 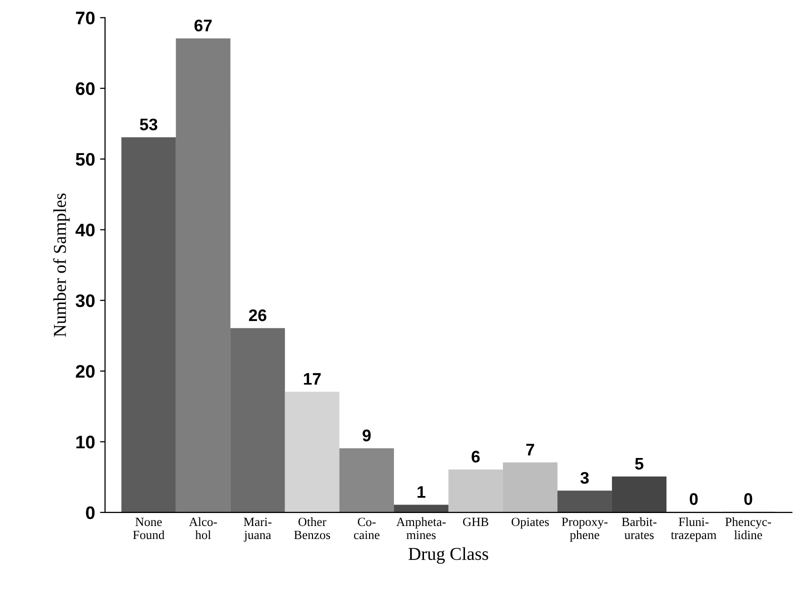 What do you see at coordinates (85, 301) in the screenshot?
I see `y-tick-label: 30` at bounding box center [85, 301].